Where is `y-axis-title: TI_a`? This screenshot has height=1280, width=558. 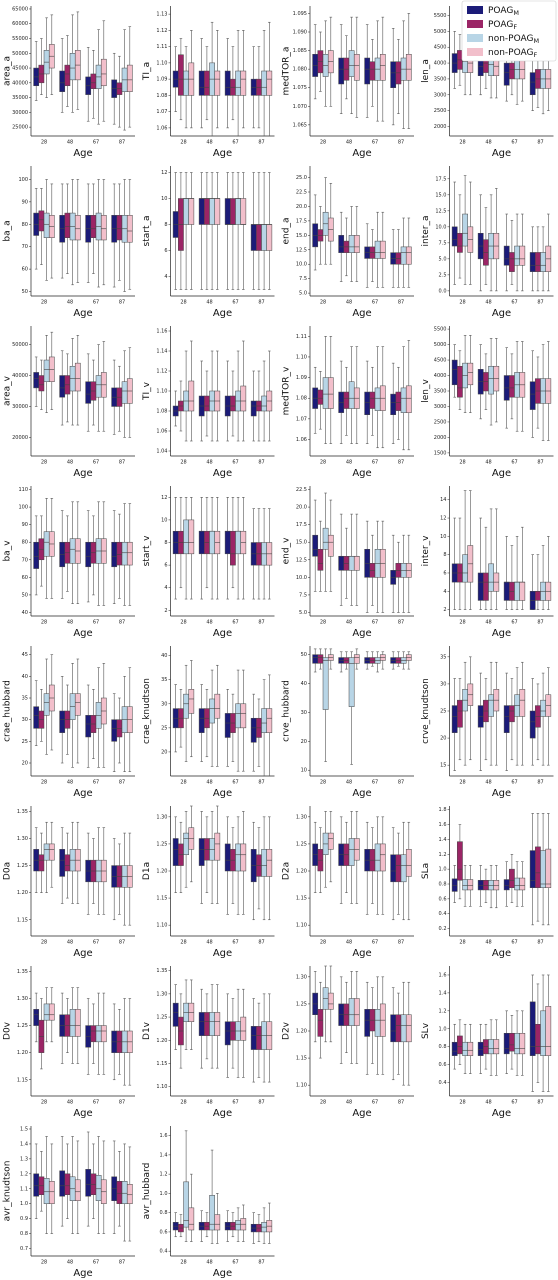 y-axis-title: TI_a is located at coordinates (147, 71).